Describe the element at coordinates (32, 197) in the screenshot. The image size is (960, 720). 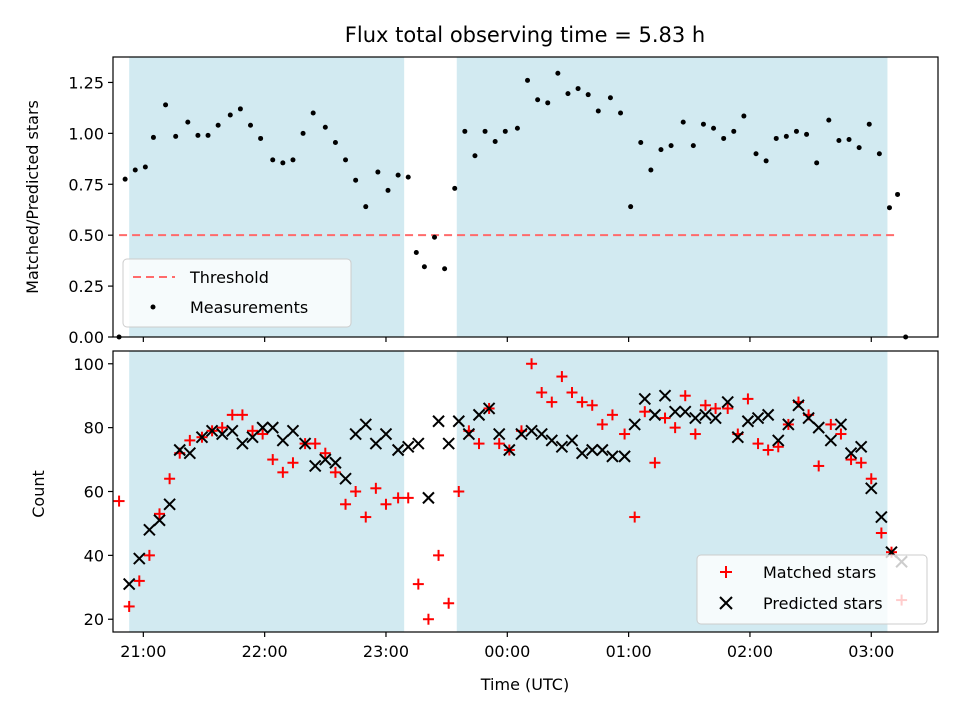
I see `top-y-axis-label: Matched/Predicted stars` at that location.